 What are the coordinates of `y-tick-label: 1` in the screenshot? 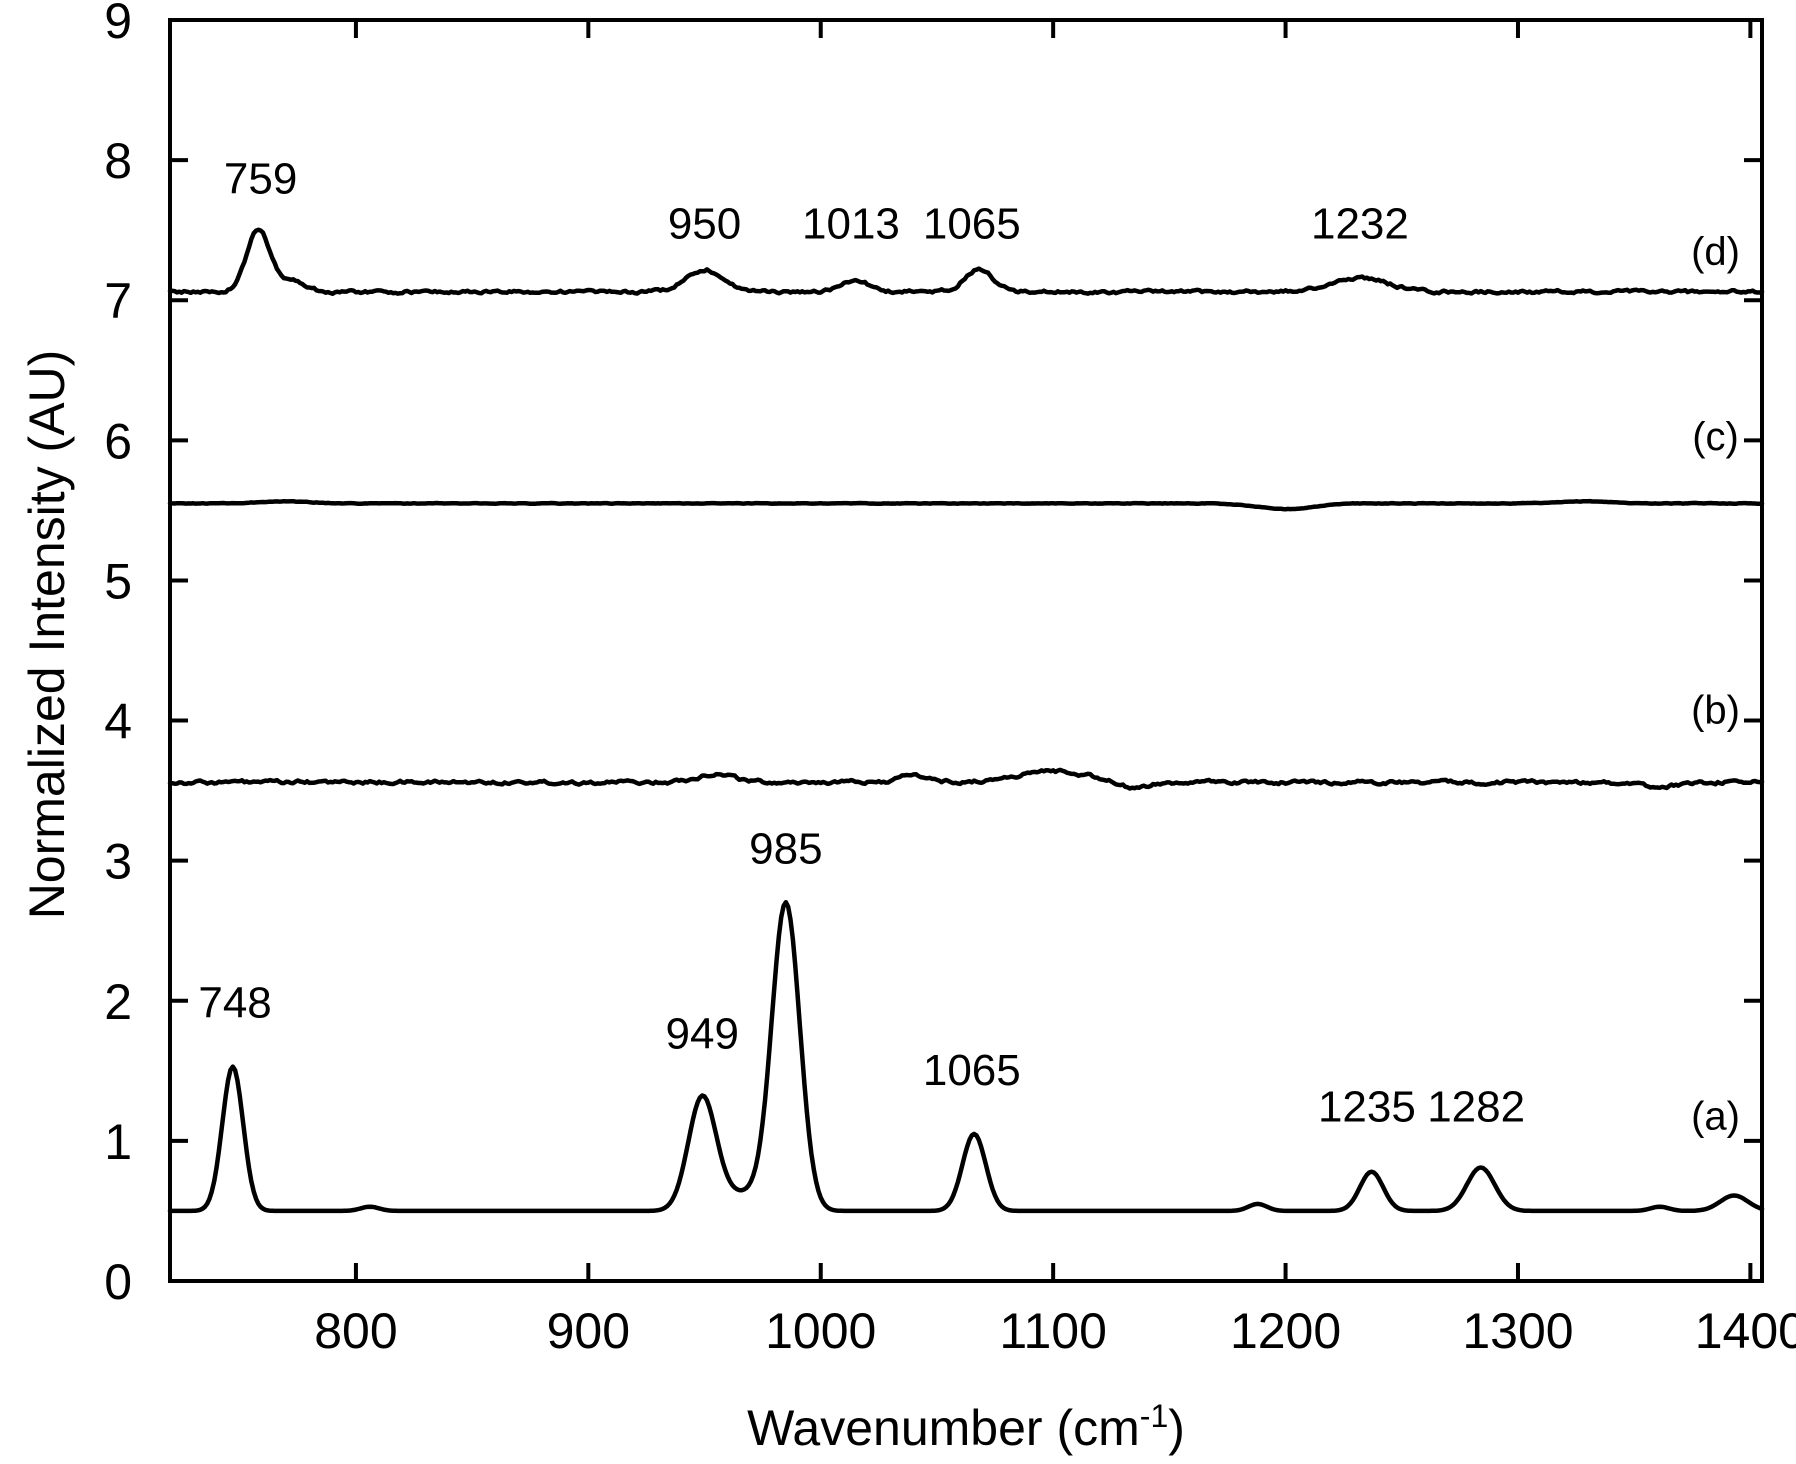 It's located at (118, 1142).